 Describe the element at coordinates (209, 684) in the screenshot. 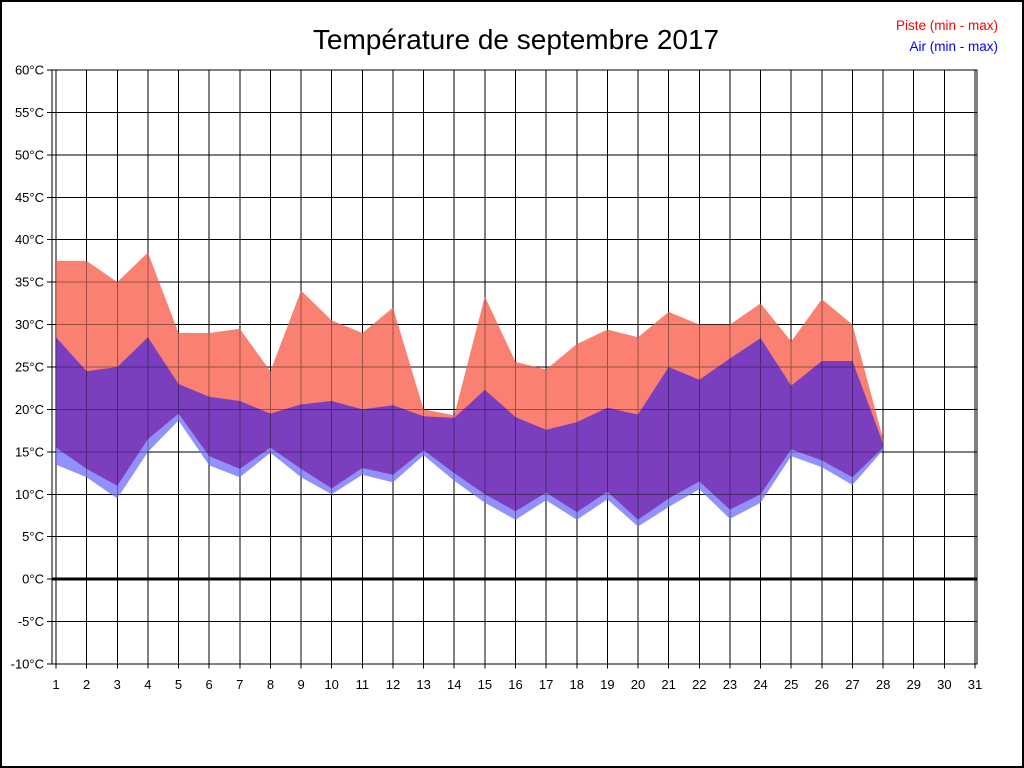

I see `x-tick-label: 6` at that location.